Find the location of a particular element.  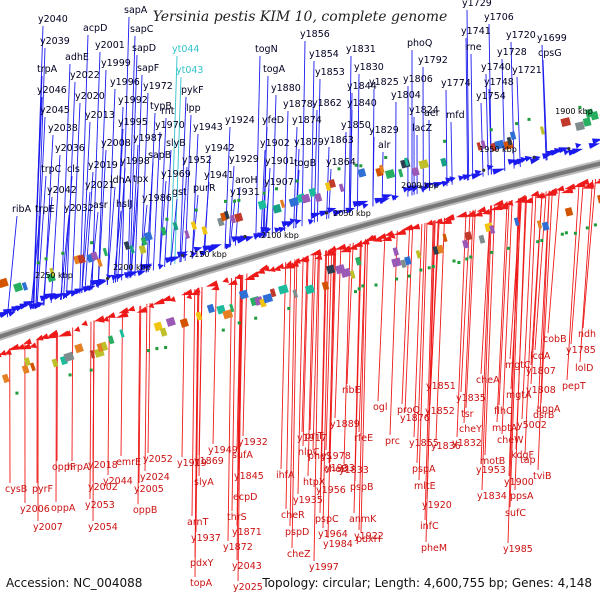

reverse-gene-label: prc is located at coordinates (392, 441).